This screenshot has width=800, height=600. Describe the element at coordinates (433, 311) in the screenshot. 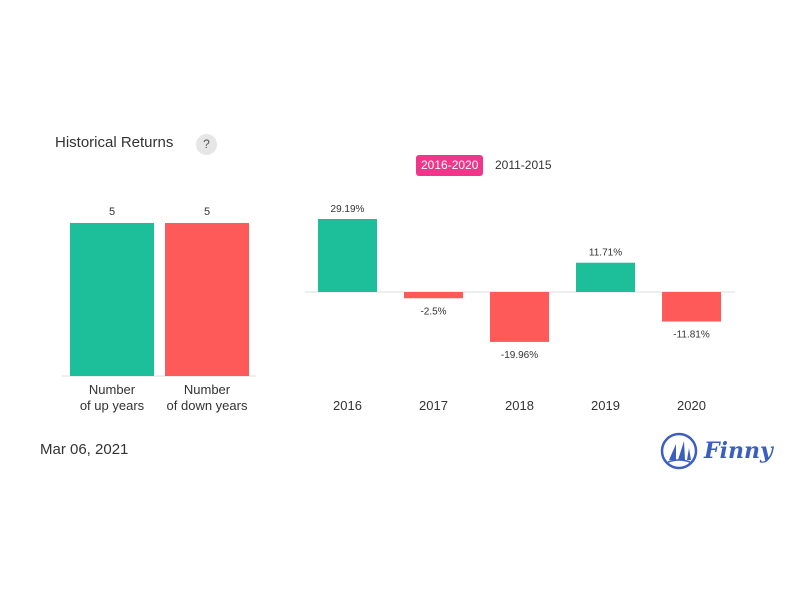

I see `data-label: -2.5%` at that location.